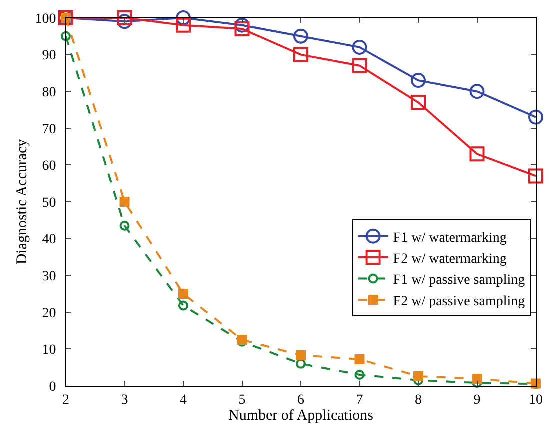  What do you see at coordinates (49, 56) in the screenshot?
I see `y-tick-label: 90` at bounding box center [49, 56].